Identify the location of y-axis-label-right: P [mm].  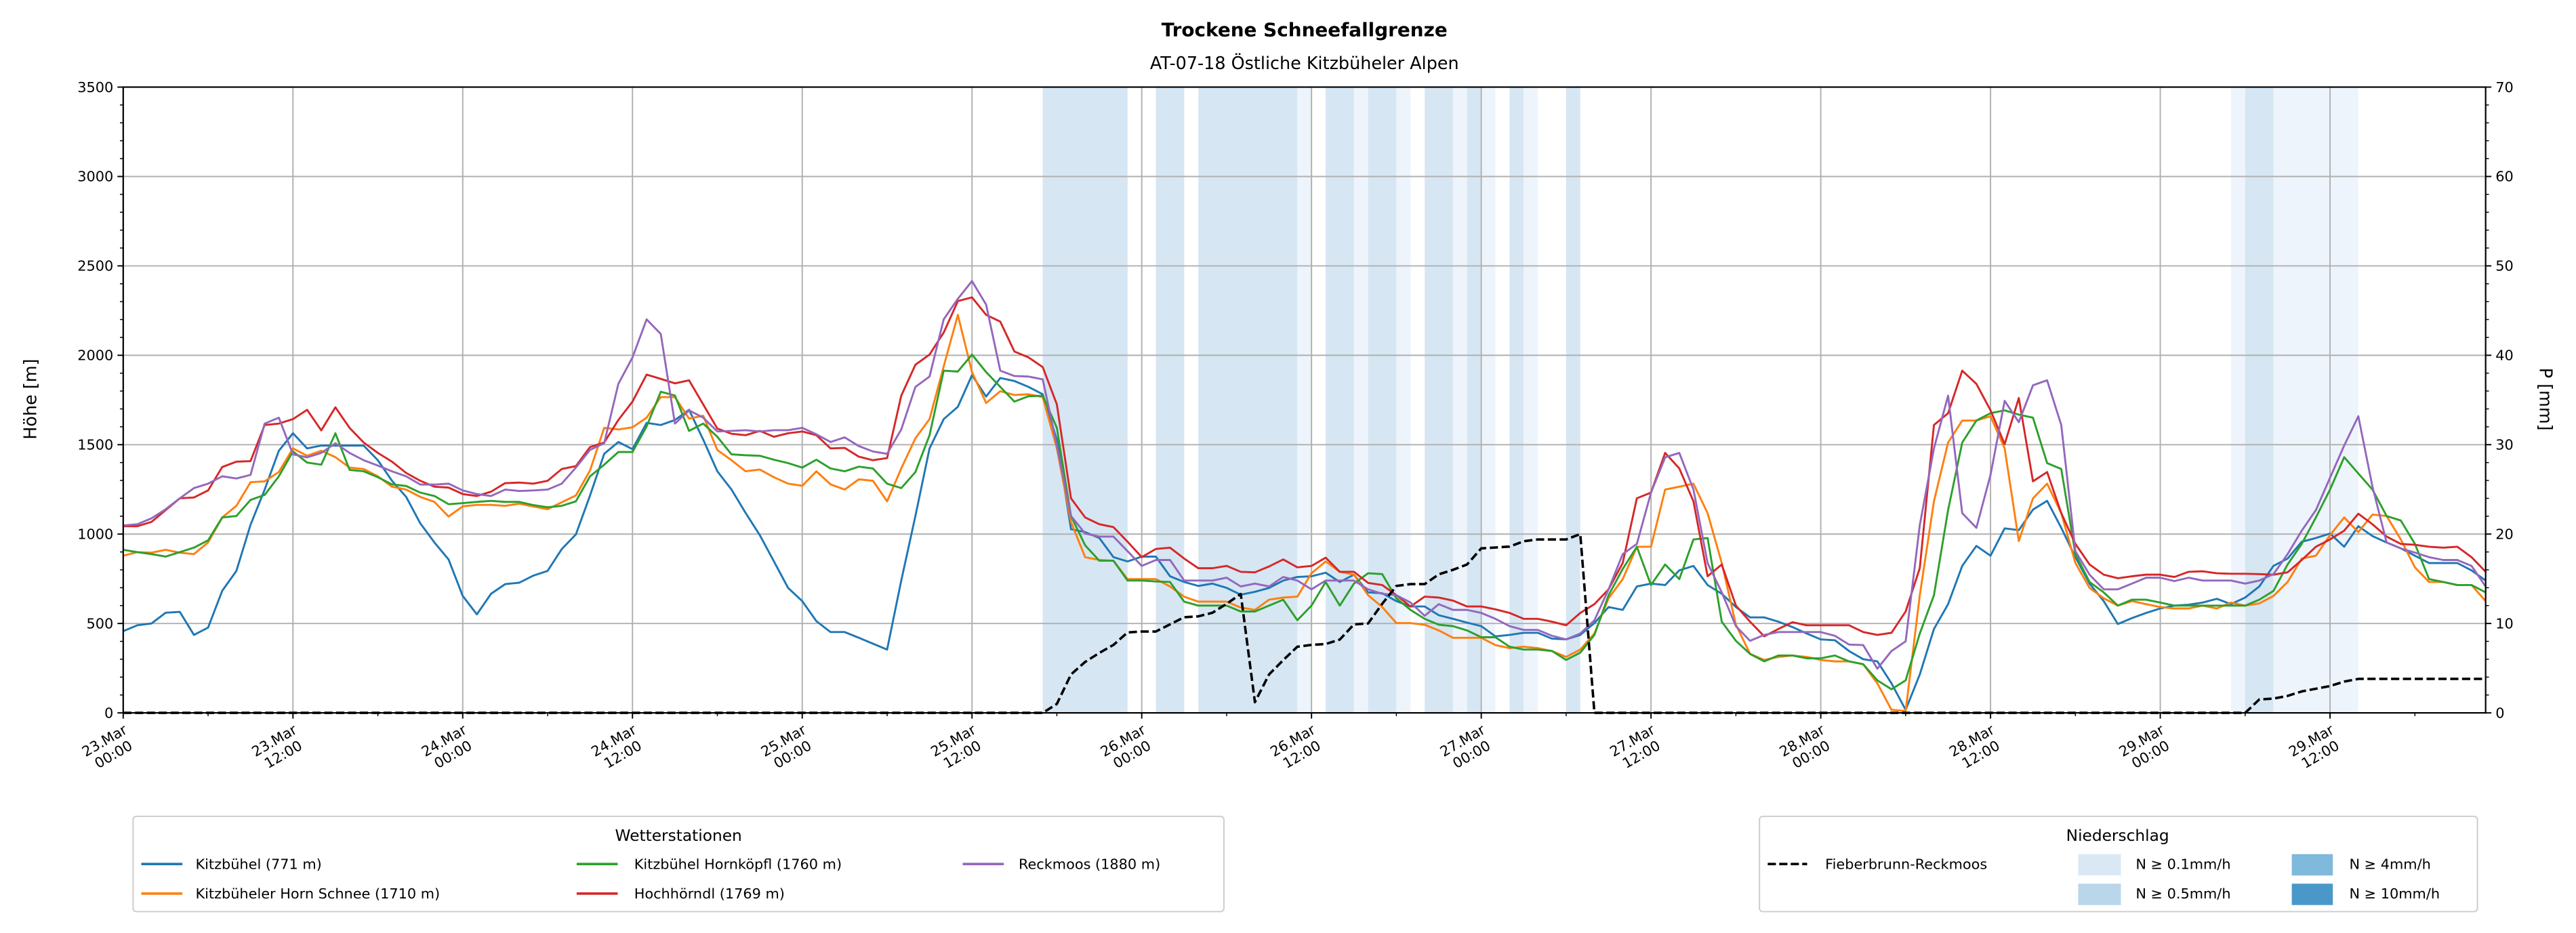
(2545, 399).